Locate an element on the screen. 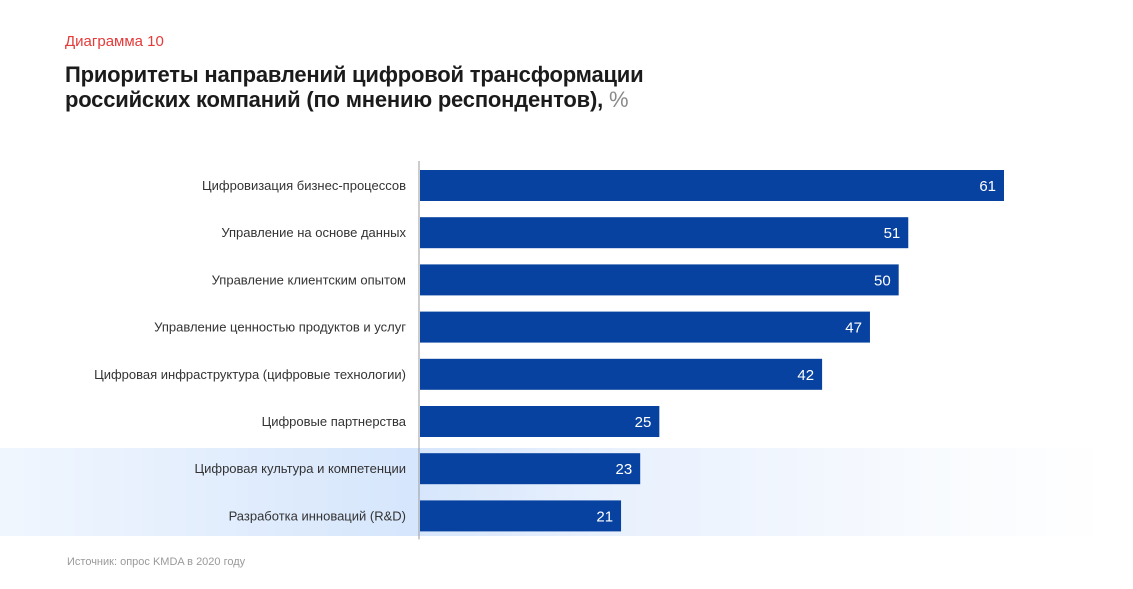 Image resolution: width=1133 pixels, height=589 pixels. figure-label: Диаграмма 10 is located at coordinates (114, 41).